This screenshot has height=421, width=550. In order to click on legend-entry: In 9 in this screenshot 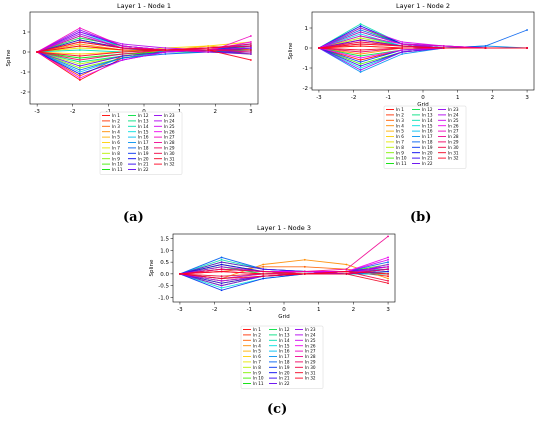, I will do `click(400, 152)`.